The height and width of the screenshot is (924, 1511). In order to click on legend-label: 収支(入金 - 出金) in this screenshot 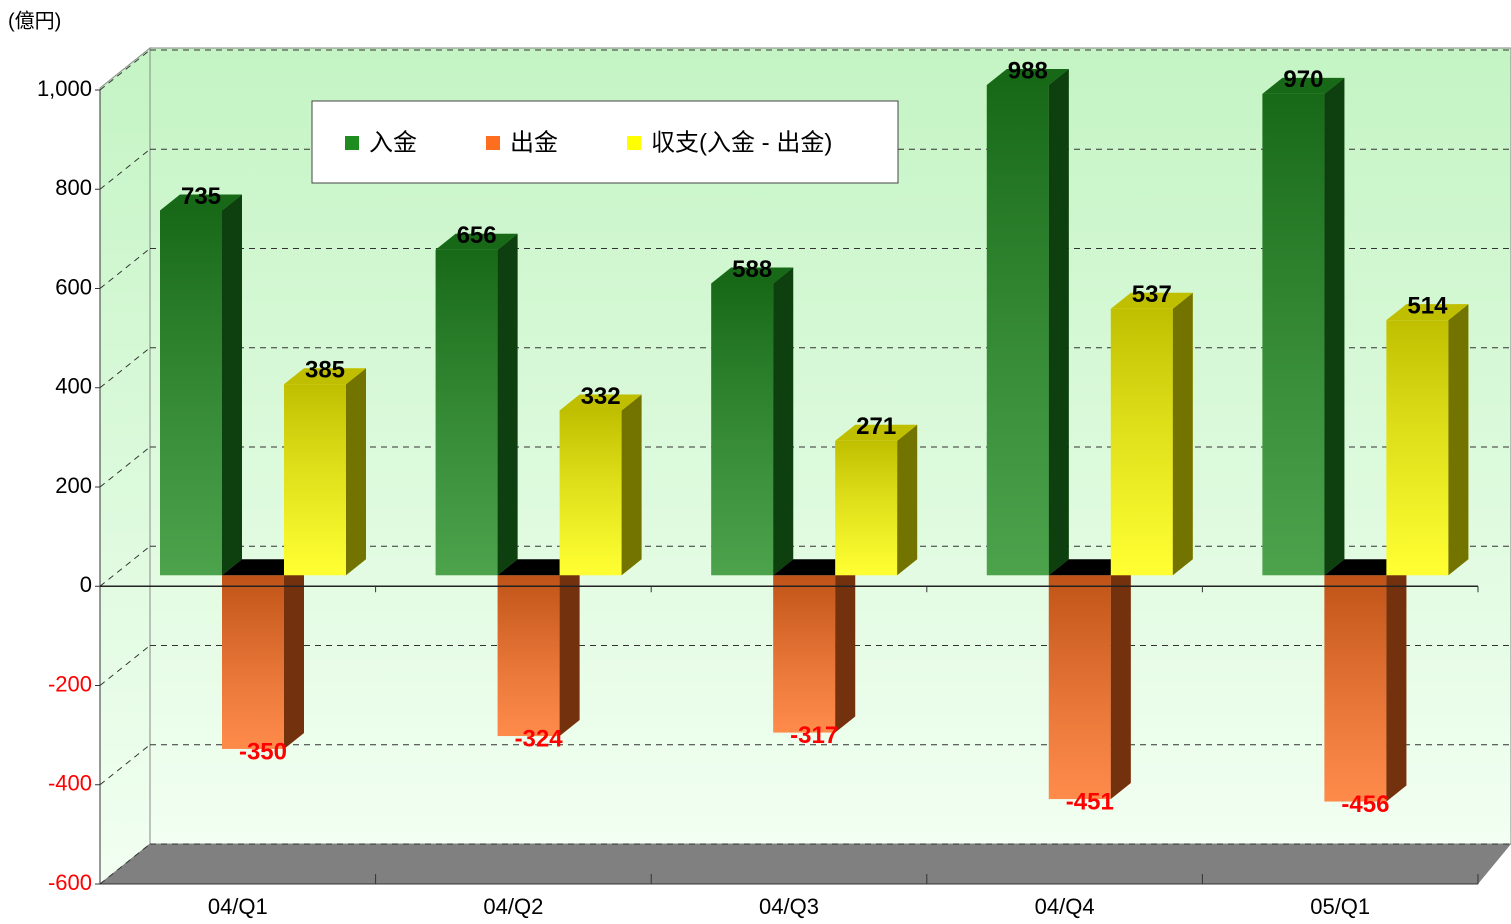, I will do `click(741, 142)`.